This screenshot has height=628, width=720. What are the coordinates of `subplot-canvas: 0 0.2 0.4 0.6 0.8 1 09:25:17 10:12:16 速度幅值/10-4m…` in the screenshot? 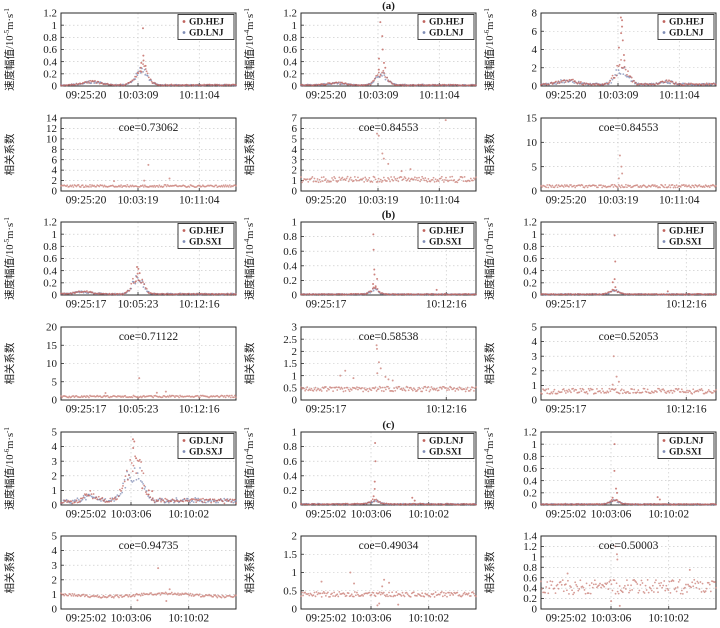 It's located at (360, 260).